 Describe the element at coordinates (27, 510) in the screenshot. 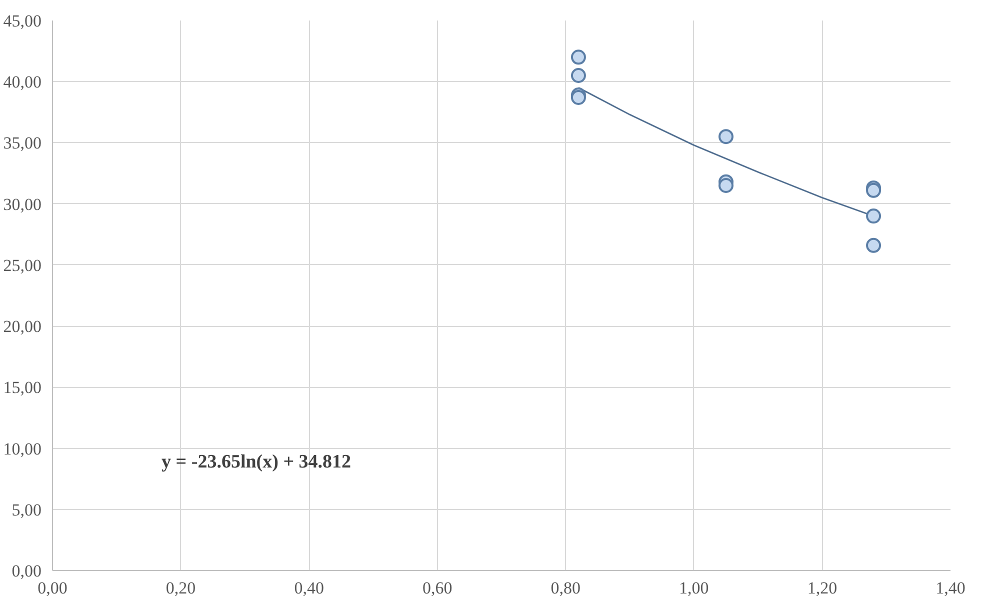

I see `y-tick-label: 5,00` at that location.